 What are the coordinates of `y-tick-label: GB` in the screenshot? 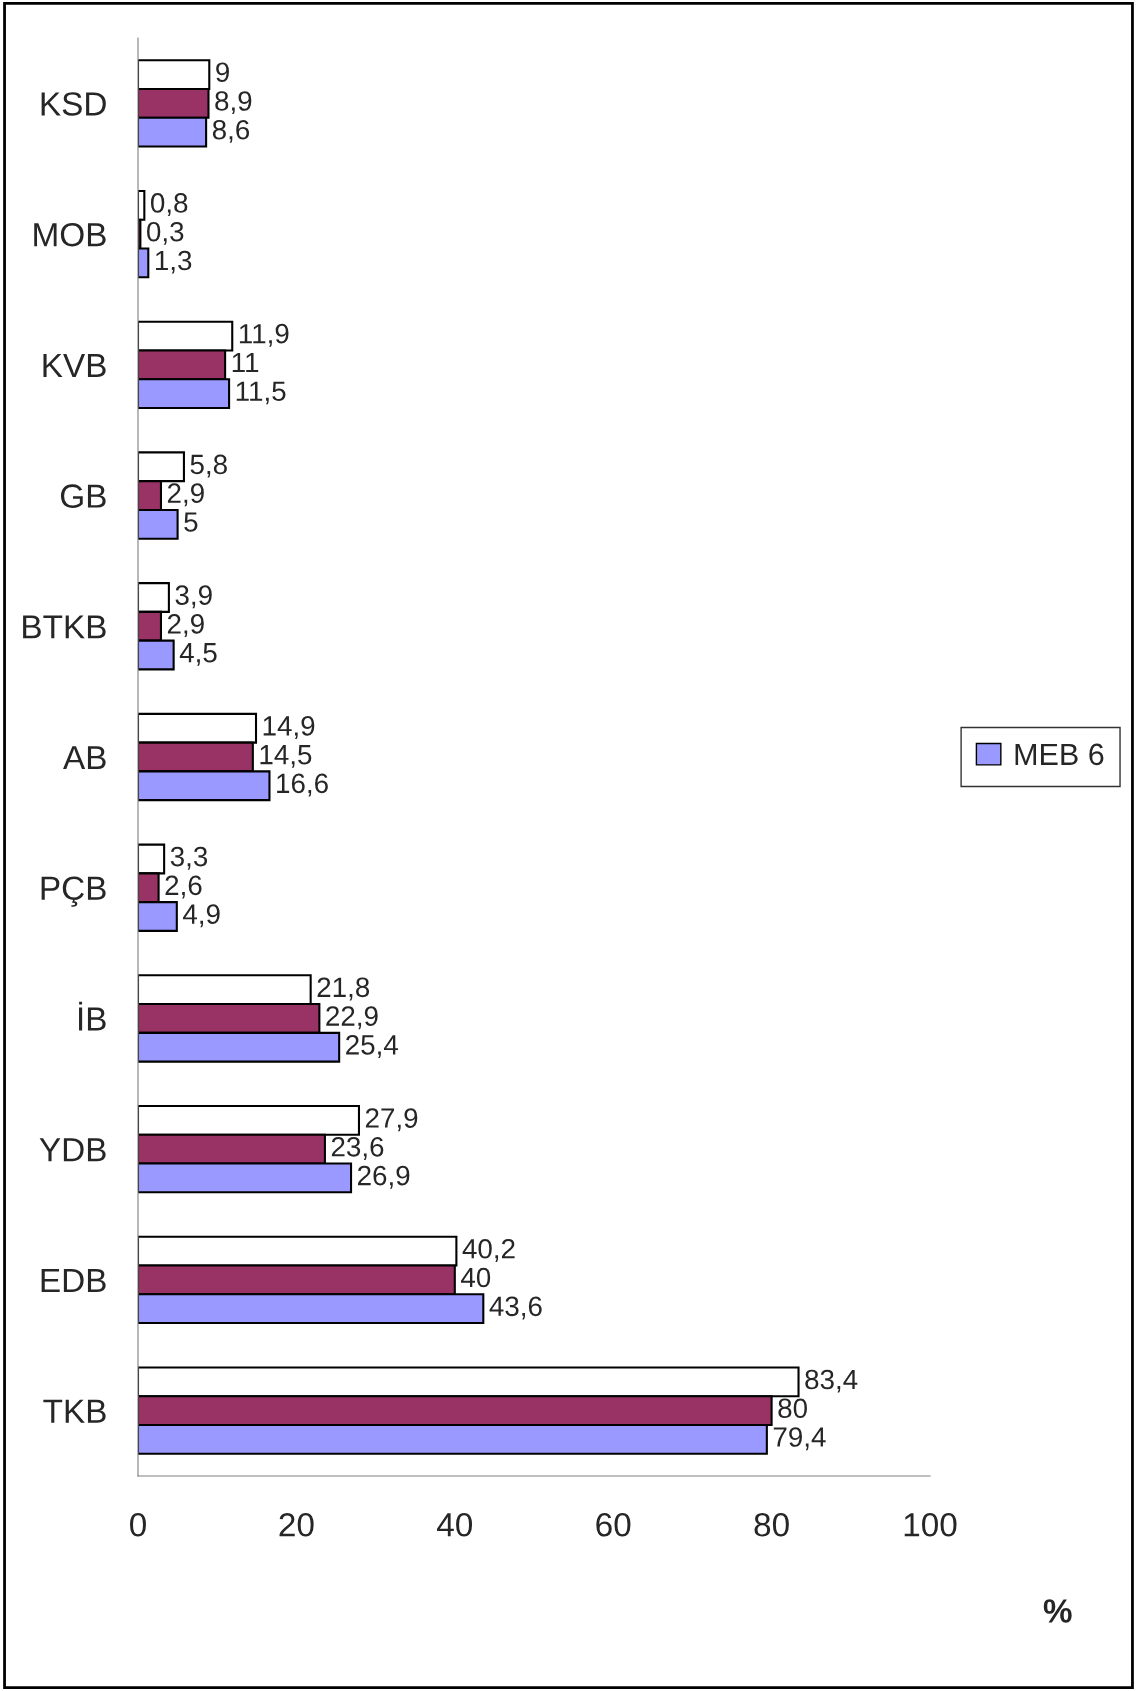 It's located at (83, 496).